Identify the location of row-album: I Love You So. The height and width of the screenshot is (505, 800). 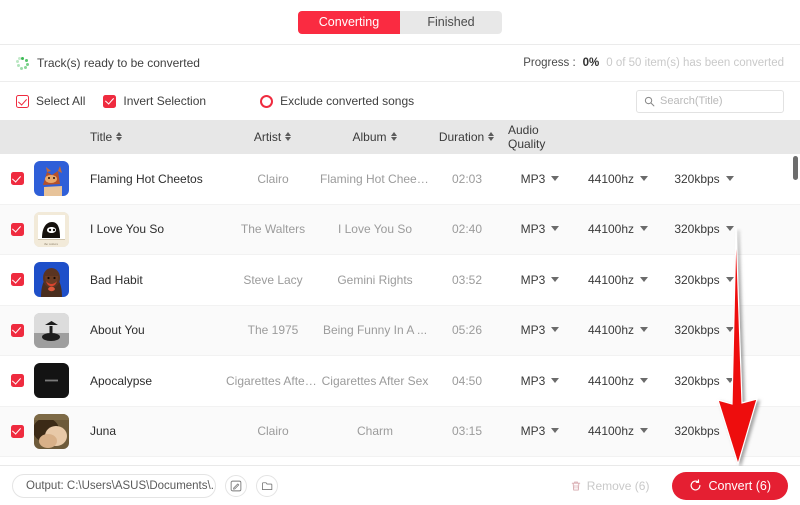
(375, 229).